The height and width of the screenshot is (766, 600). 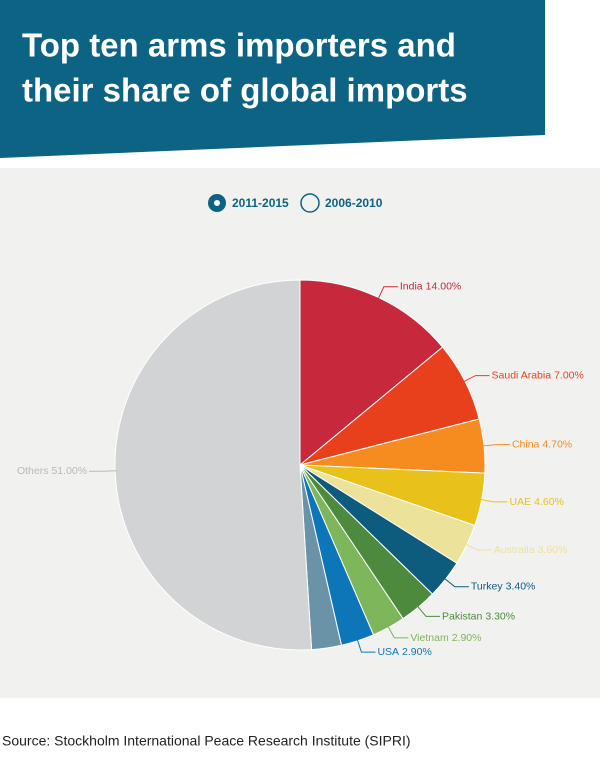 What do you see at coordinates (33, 471) in the screenshot?
I see `slice-category: Others` at bounding box center [33, 471].